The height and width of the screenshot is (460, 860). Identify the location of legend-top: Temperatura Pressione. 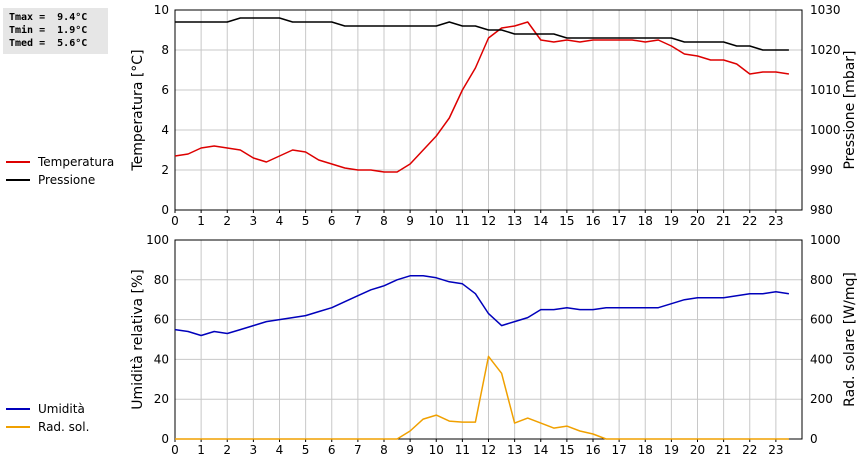
(60, 171).